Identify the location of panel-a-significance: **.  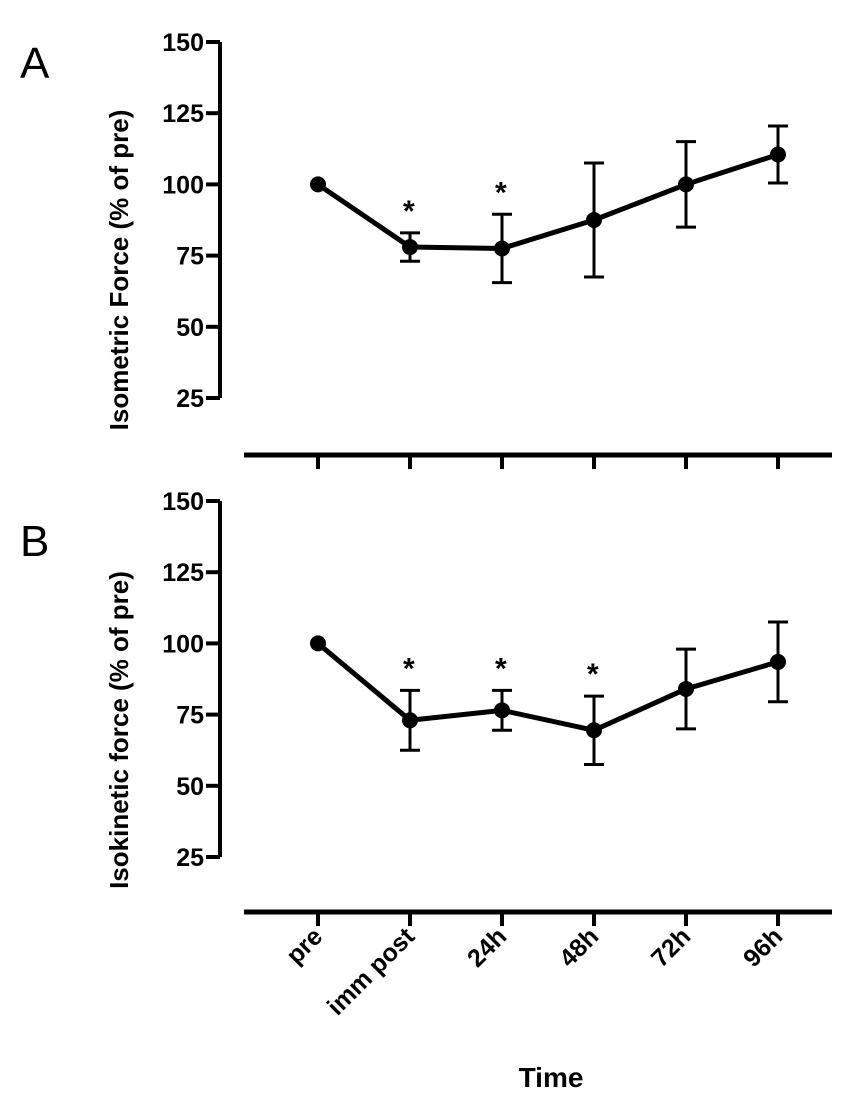
(455, 202).